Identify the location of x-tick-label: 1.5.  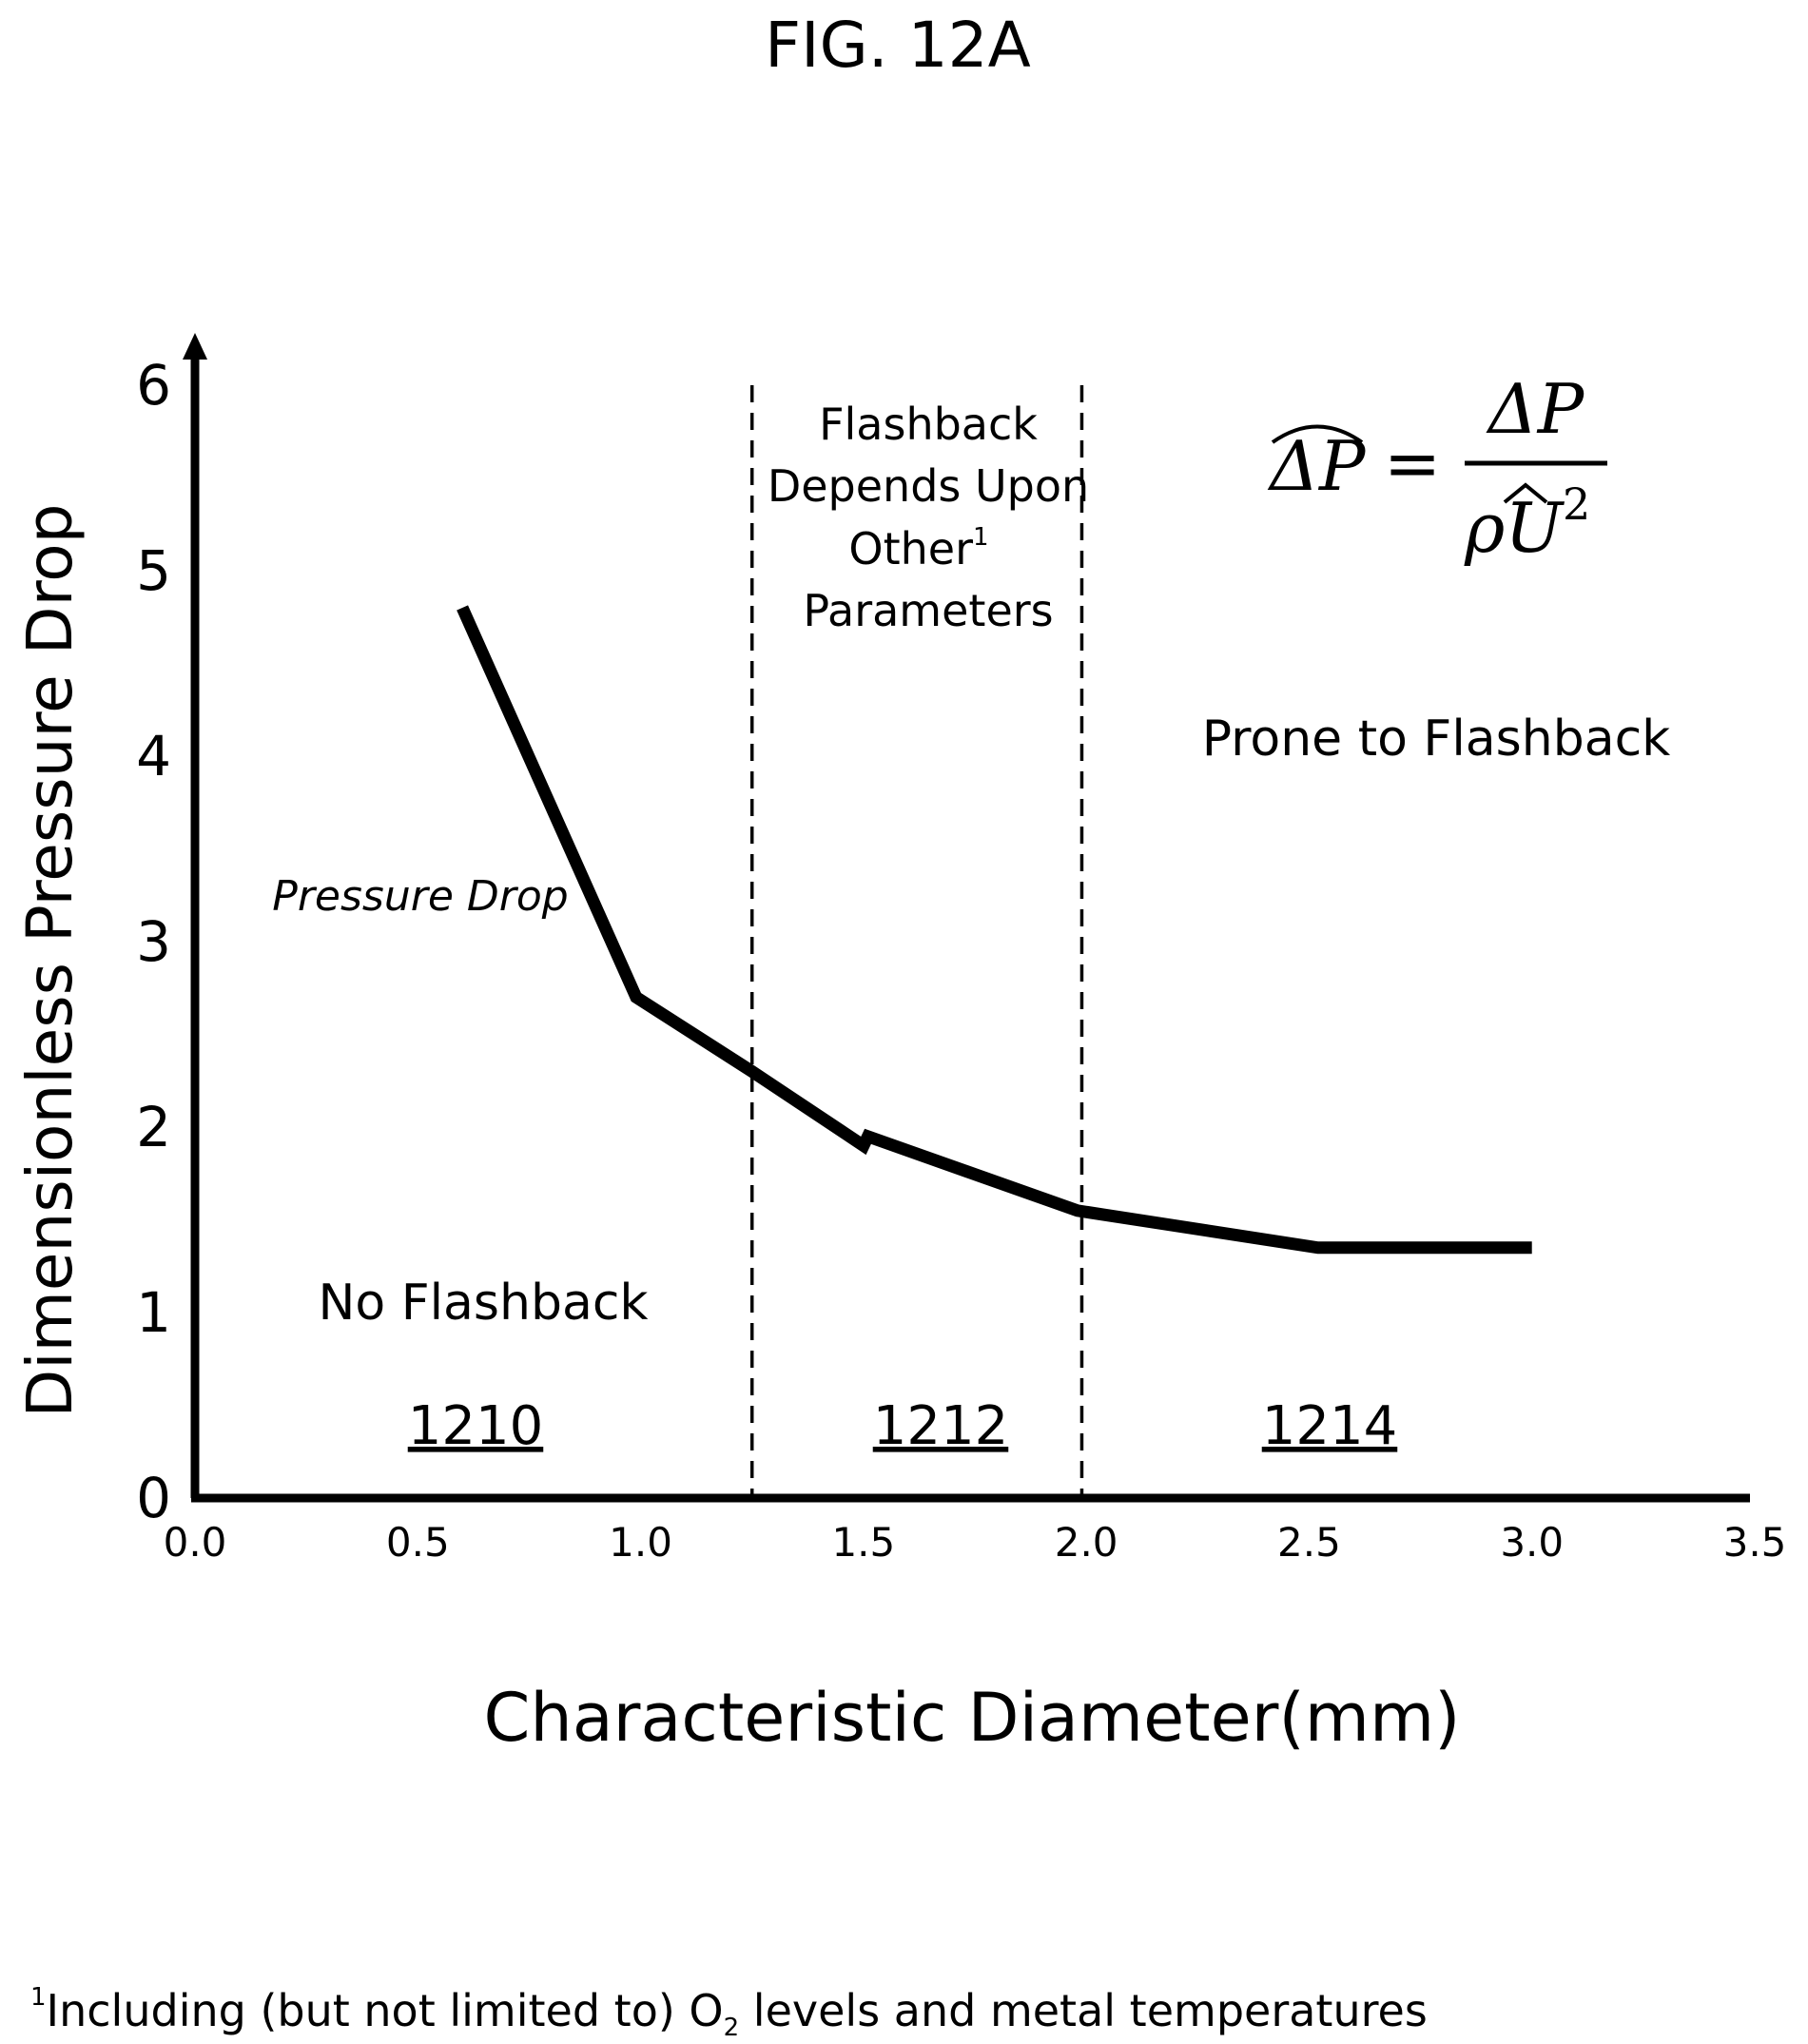
(863, 1543).